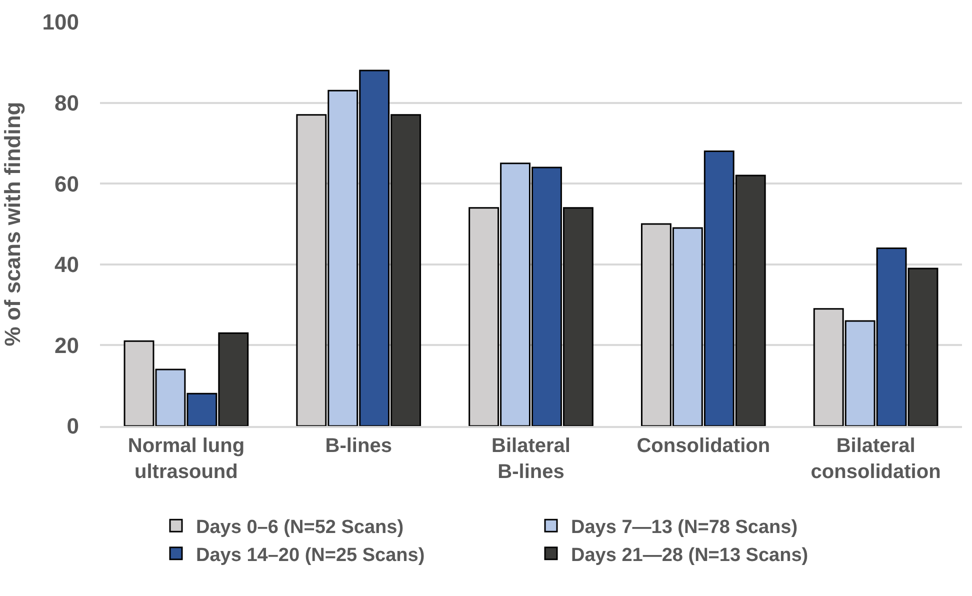  I want to click on legend-label: Days 14–20 (N=25 Scans), so click(310, 555).